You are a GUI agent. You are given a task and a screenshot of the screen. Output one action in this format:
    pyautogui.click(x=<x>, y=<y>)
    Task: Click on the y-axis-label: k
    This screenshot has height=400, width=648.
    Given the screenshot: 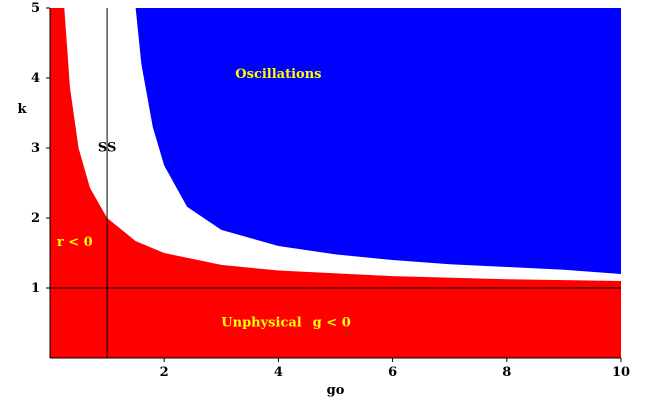 What is the action you would take?
    pyautogui.click(x=22, y=109)
    